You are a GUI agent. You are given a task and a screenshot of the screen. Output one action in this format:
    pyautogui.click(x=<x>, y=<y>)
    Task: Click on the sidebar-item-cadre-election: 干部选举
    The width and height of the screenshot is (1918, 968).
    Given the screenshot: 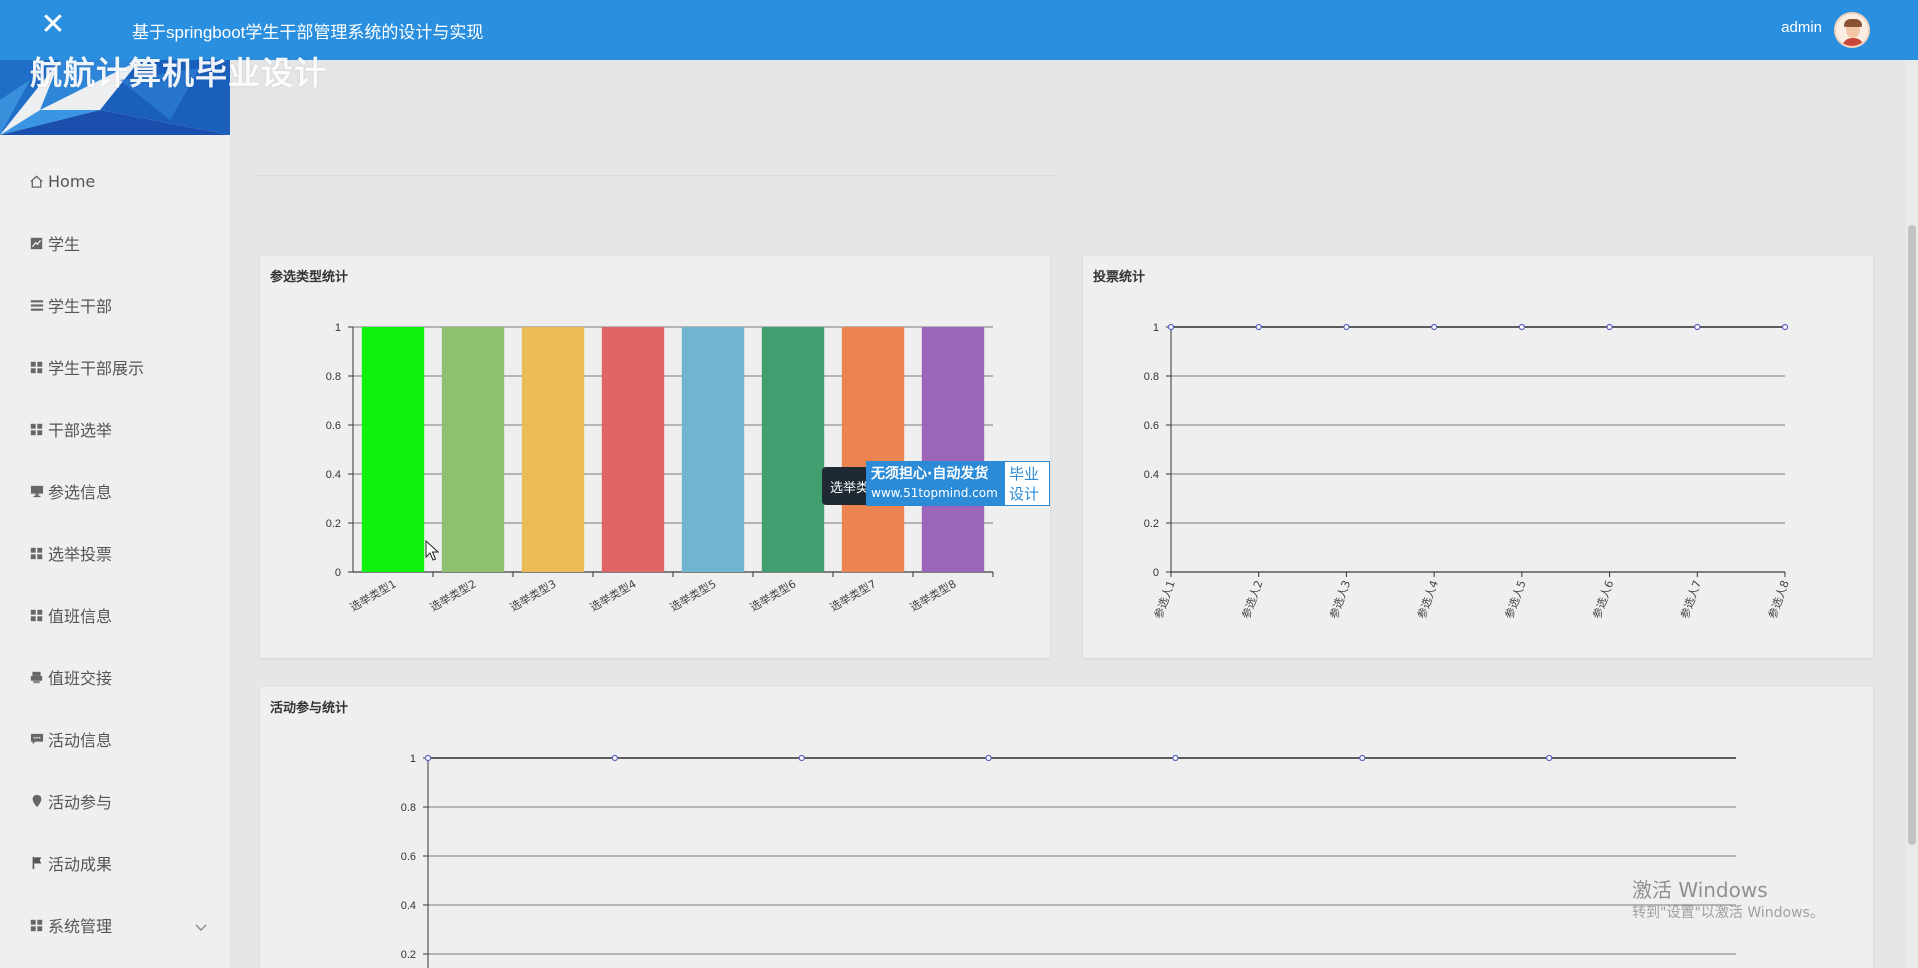 What is the action you would take?
    pyautogui.click(x=115, y=429)
    